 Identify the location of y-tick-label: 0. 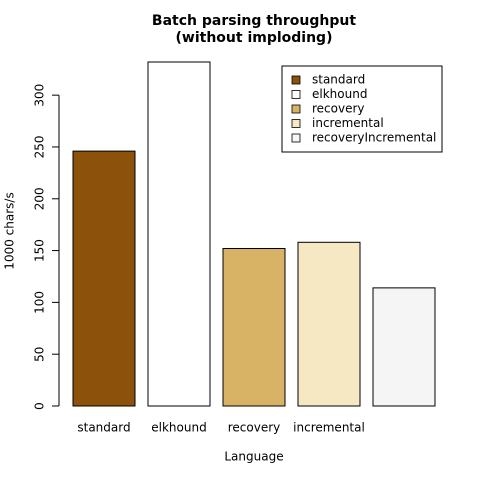
(40, 406).